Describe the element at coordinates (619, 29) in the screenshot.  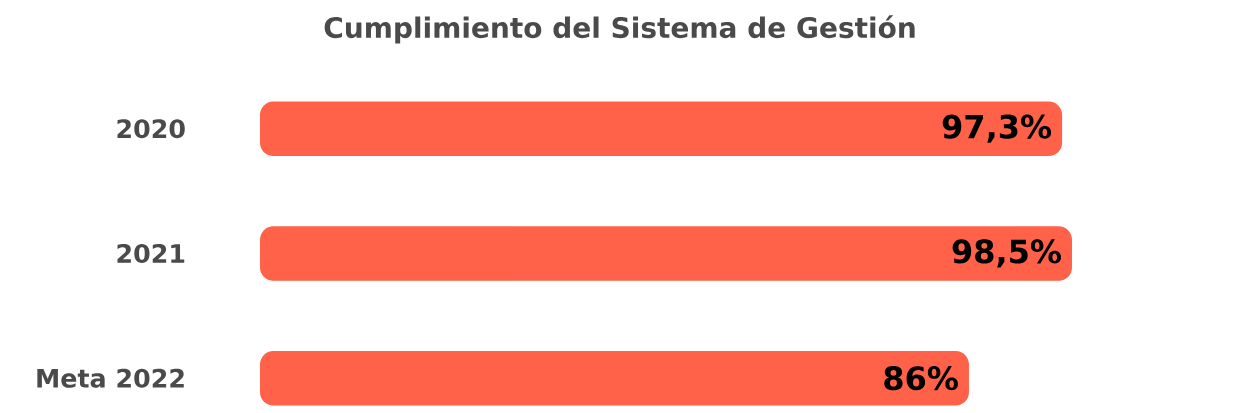
I see `chart-title: Cumplimiento del Sistema de Gestión` at that location.